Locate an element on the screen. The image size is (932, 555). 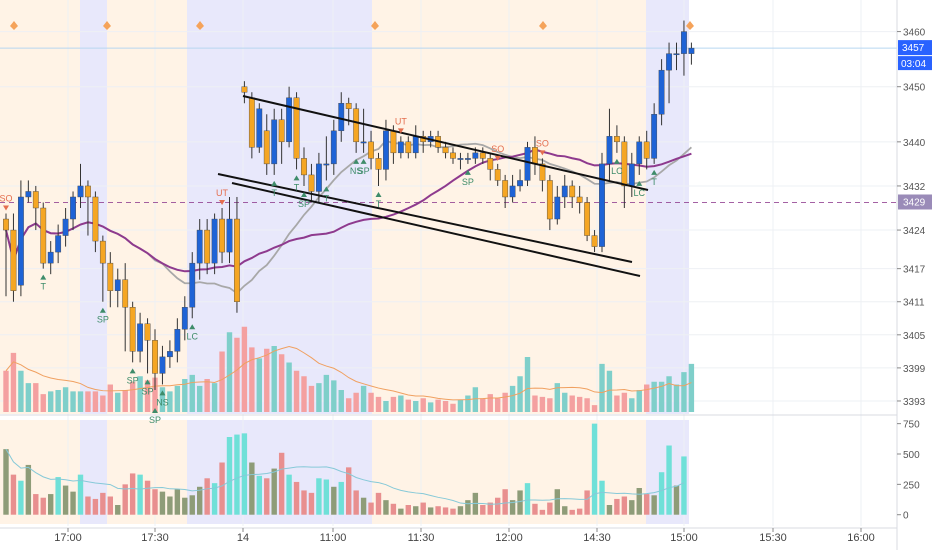
time-axis-label: 11:30 is located at coordinates (421, 538).